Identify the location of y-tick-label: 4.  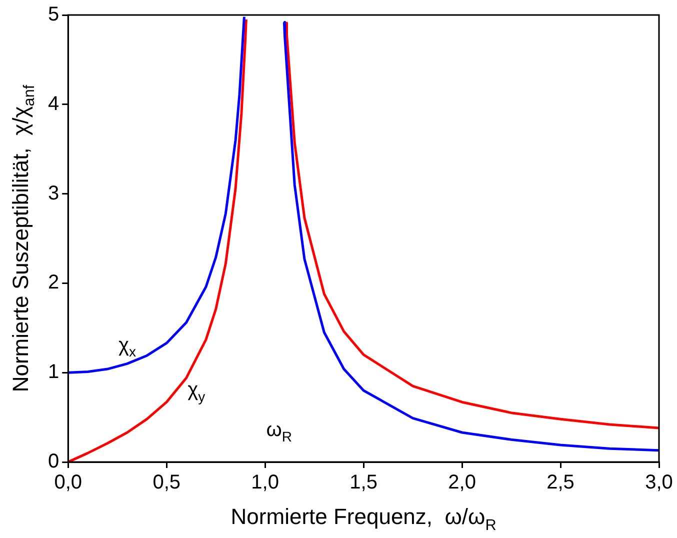
(54, 103).